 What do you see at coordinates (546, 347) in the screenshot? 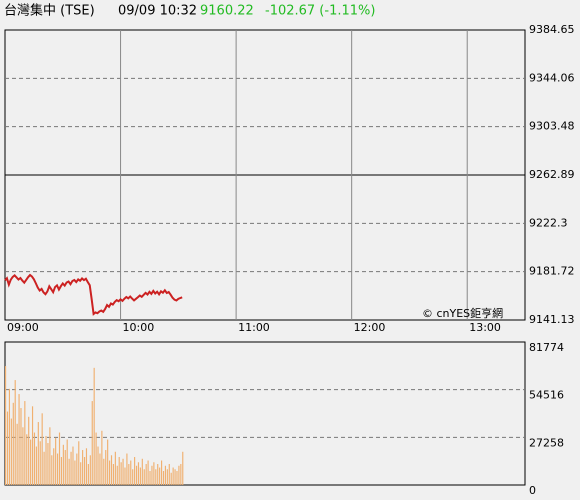
I see `y-tick-label: 81774` at bounding box center [546, 347].